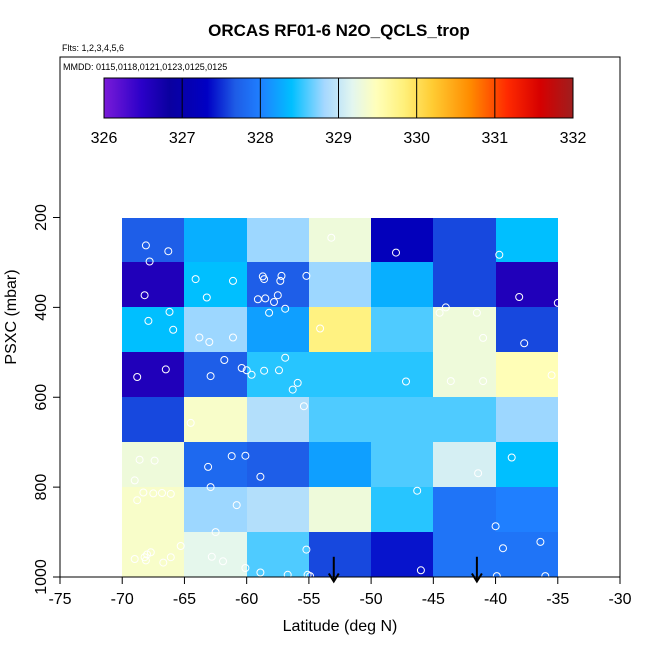 The width and height of the screenshot is (650, 650). What do you see at coordinates (182, 138) in the screenshot?
I see `colorbar-tick-label: 327` at bounding box center [182, 138].